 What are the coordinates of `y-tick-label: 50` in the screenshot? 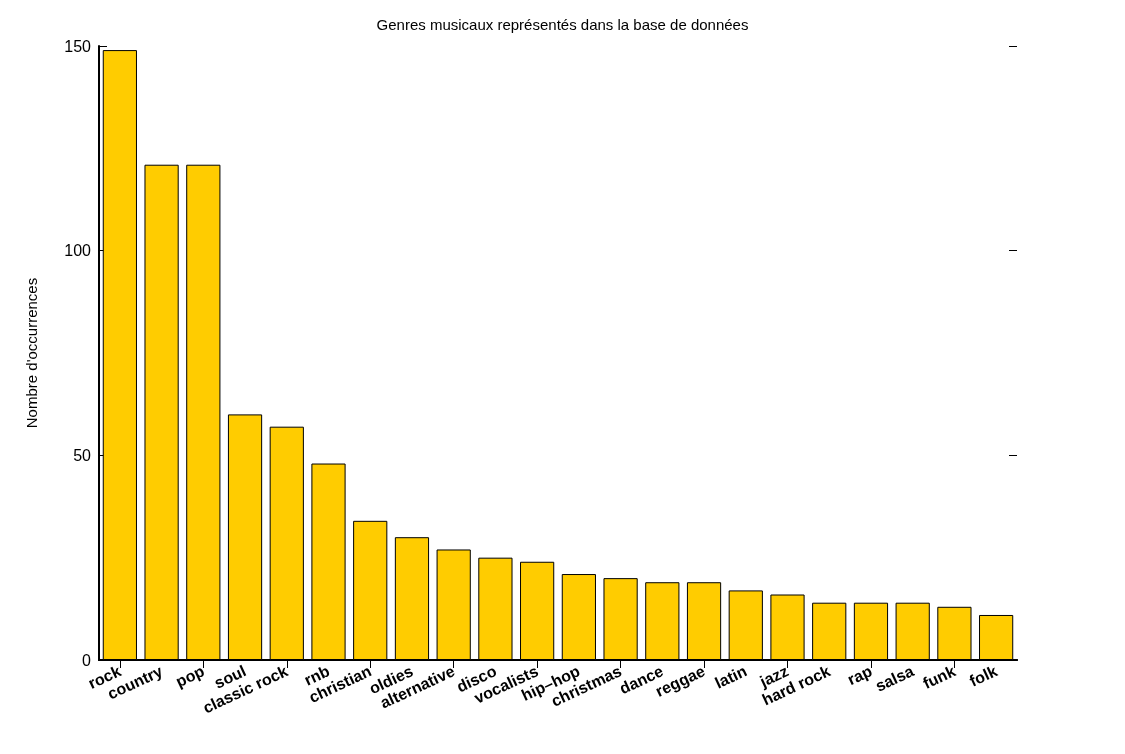 It's located at (82, 455).